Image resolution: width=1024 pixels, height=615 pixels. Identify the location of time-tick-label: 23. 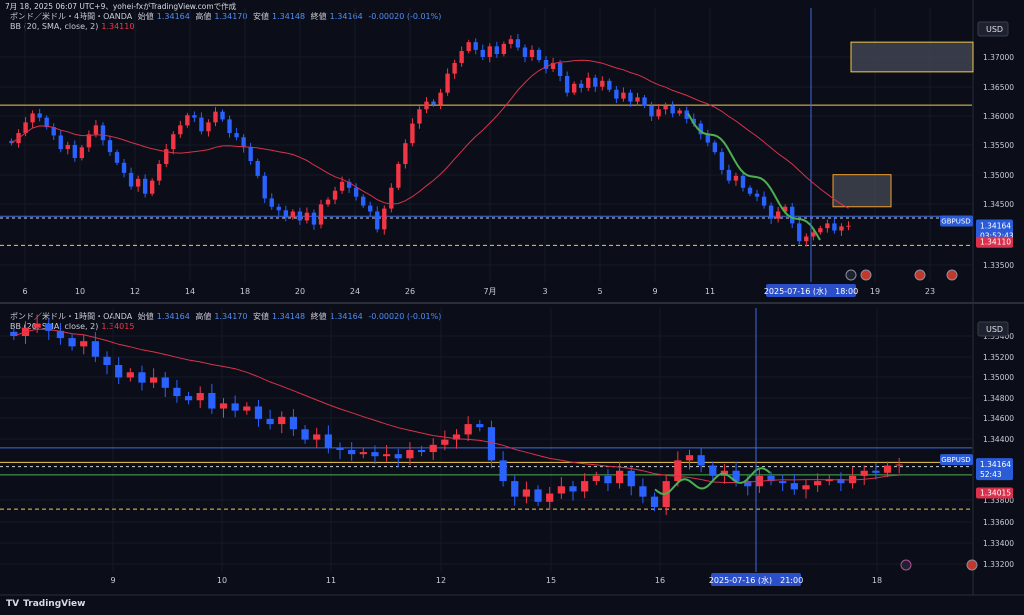
(930, 291).